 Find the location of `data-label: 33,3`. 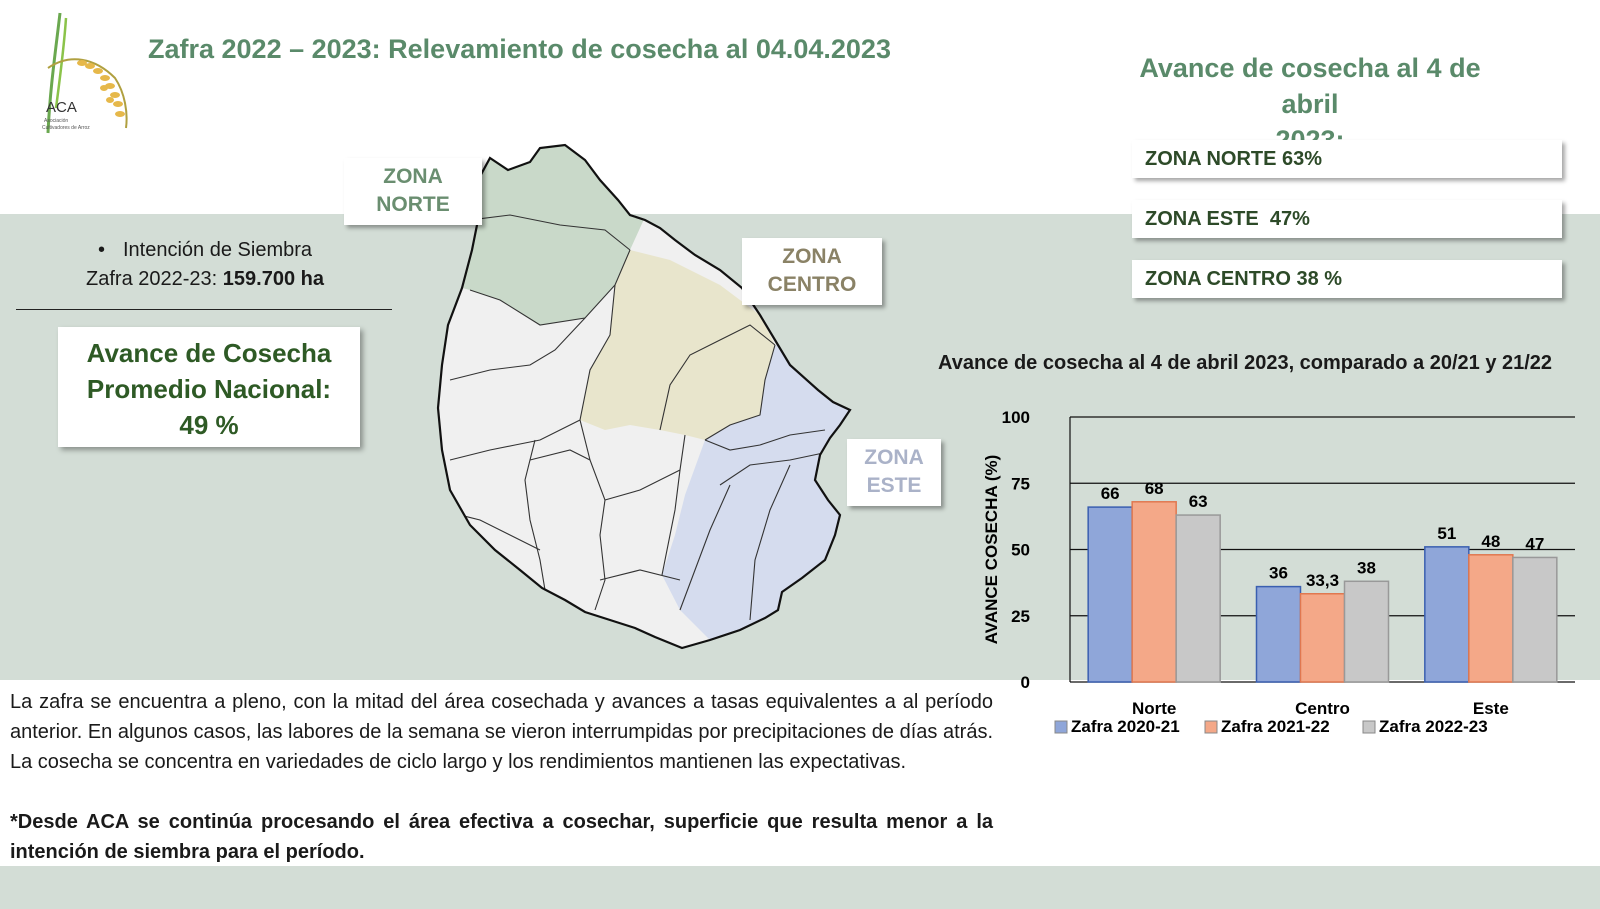

data-label: 33,3 is located at coordinates (1322, 580).